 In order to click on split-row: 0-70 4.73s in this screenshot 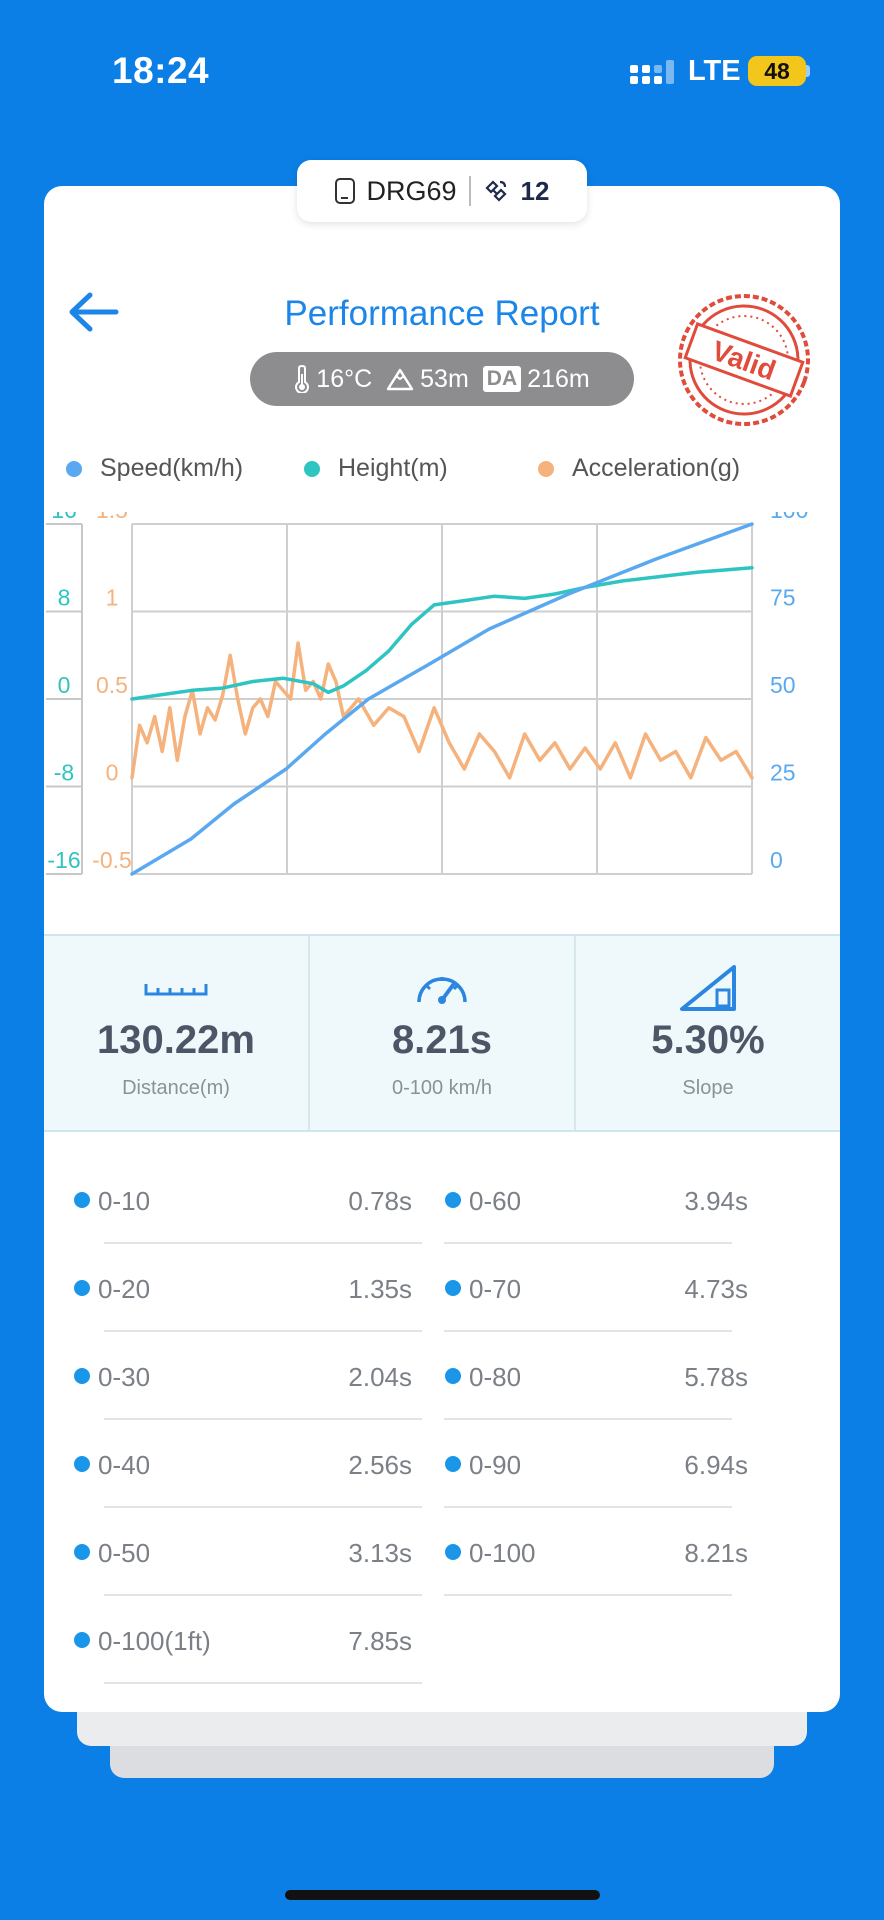, I will do `click(442, 1288)`.